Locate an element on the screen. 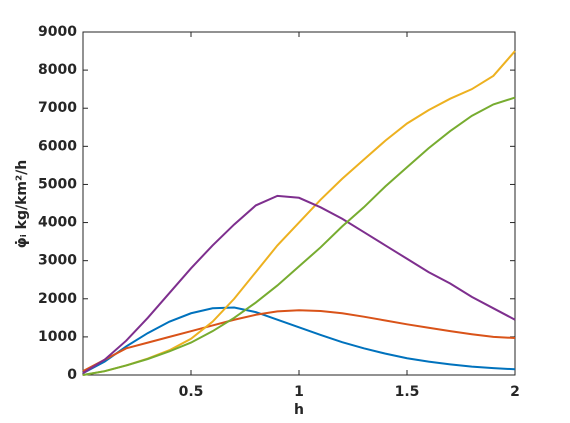  y-axis-label: φ̇ᵢ kg/km²/h is located at coordinates (22, 204).